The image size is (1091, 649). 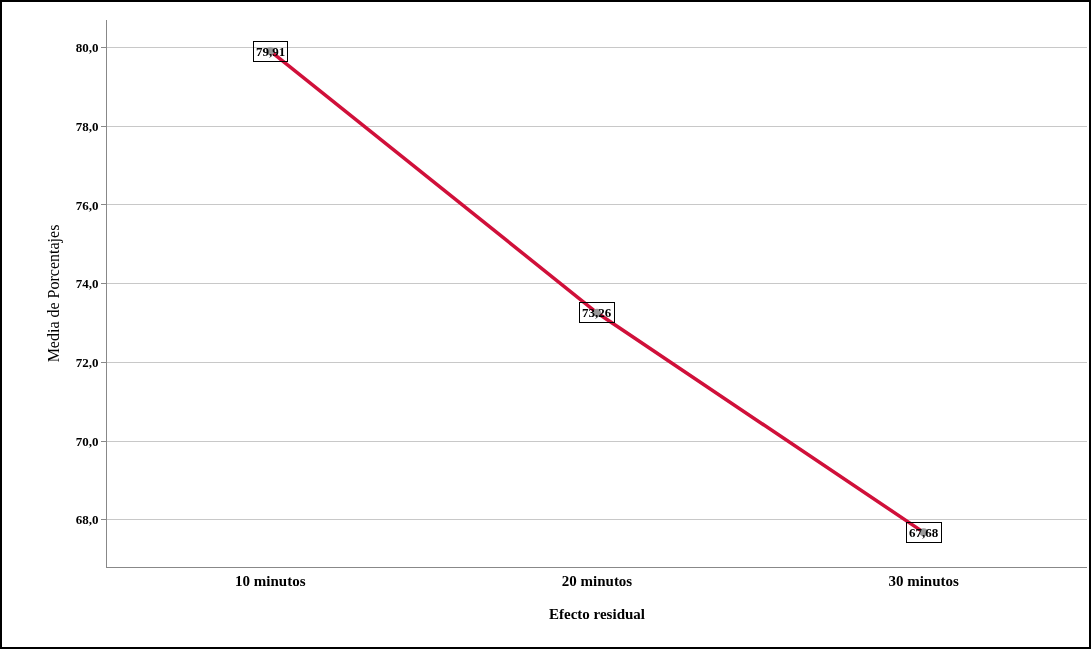 What do you see at coordinates (597, 614) in the screenshot?
I see `x-axis-title: Efecto residual` at bounding box center [597, 614].